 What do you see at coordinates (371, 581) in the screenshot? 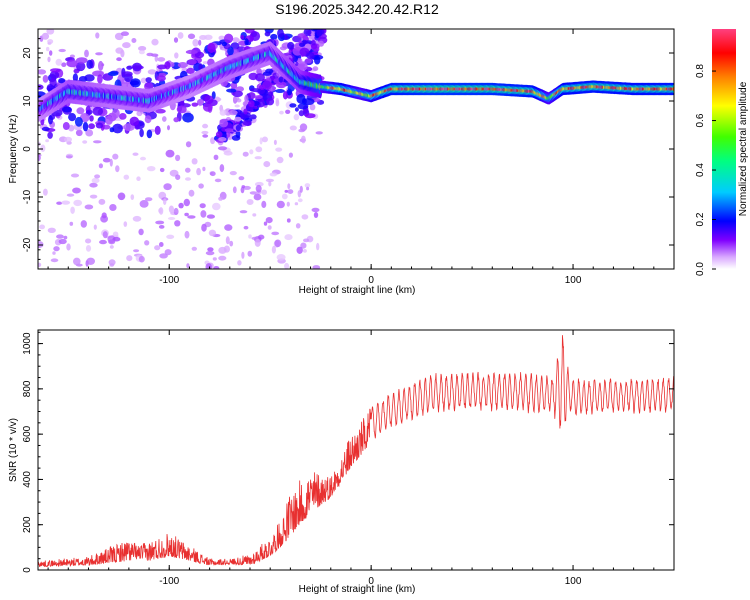
I see `snr-xtick-label: 0` at bounding box center [371, 581].